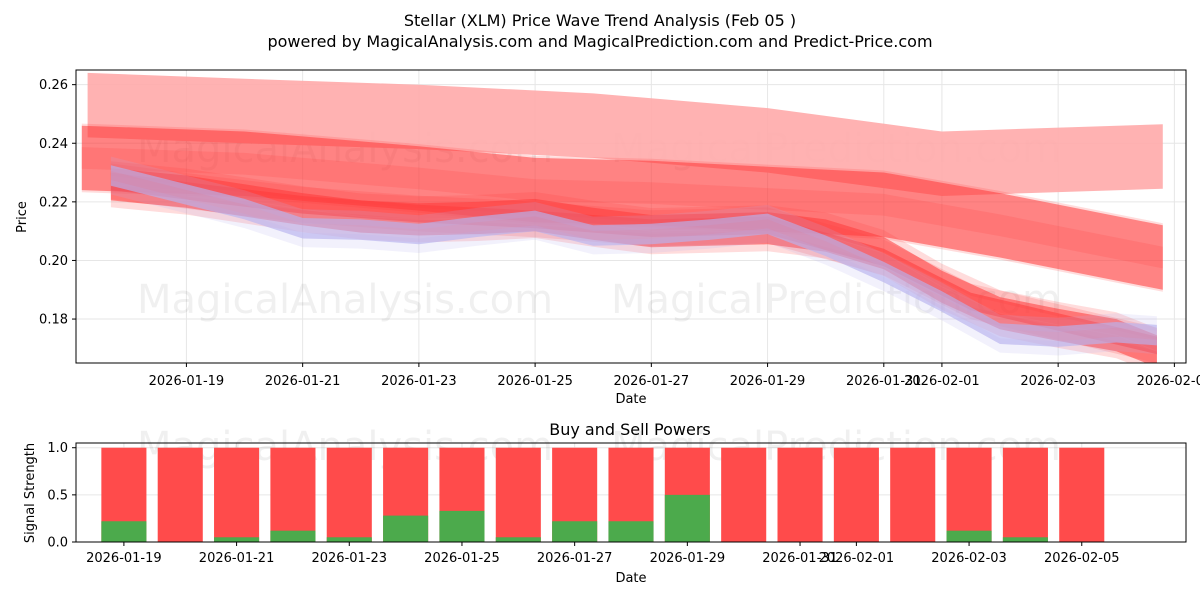 Image resolution: width=1200 pixels, height=600 pixels. Describe the element at coordinates (22, 217) in the screenshot. I see `price-y-axis-label: Price` at that location.